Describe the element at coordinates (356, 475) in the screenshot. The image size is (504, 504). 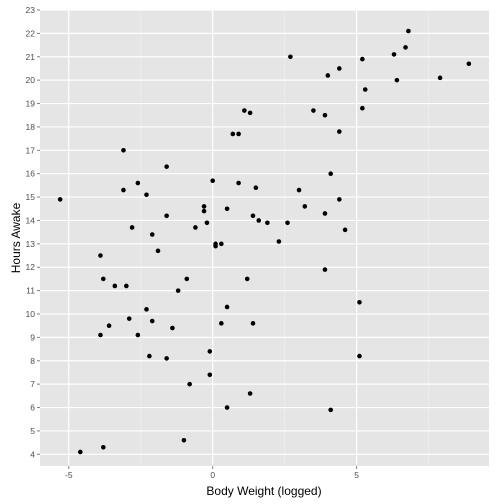
I see `x-tick-label: 5` at that location.